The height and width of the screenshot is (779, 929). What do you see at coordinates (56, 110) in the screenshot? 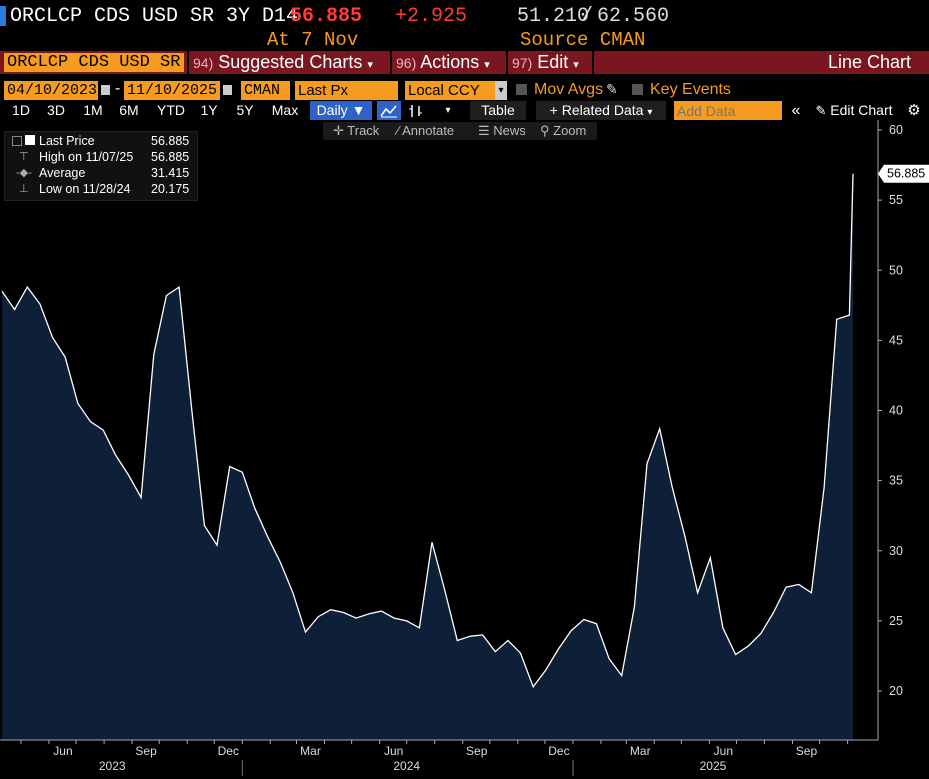
I see `period-3d: 3D` at bounding box center [56, 110].